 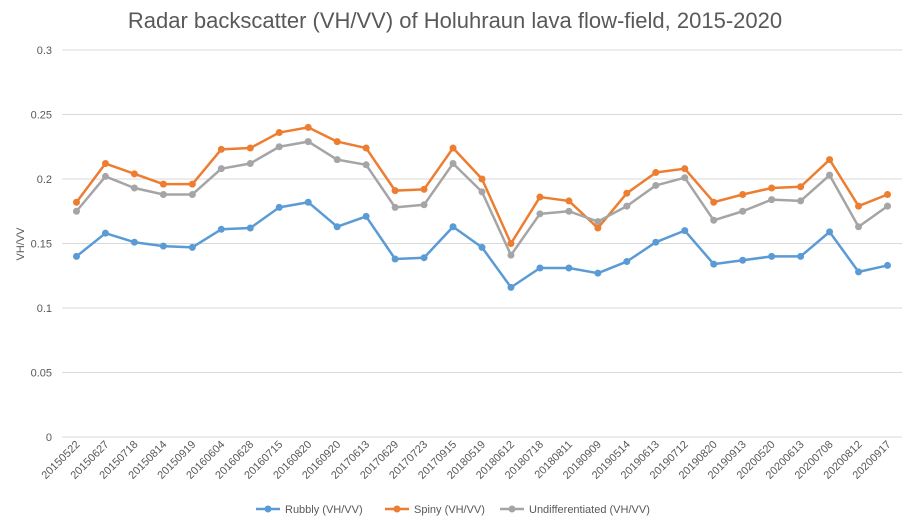 What do you see at coordinates (41, 245) in the screenshot?
I see `y-tick-label: 0.15` at bounding box center [41, 245].